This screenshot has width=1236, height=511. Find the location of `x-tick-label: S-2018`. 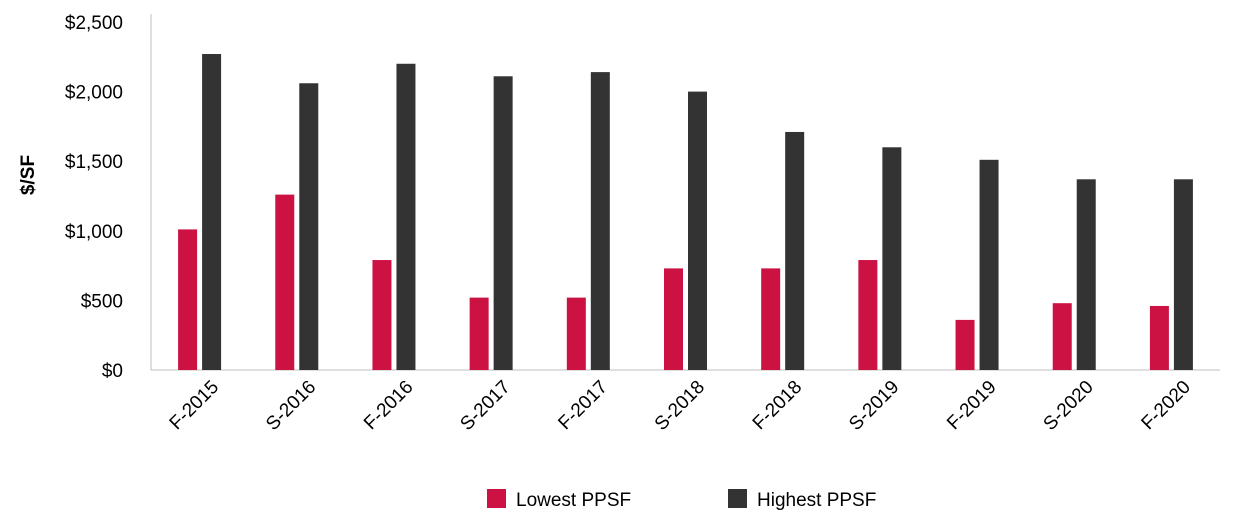

x-tick-label: S-2018 is located at coordinates (680, 406).